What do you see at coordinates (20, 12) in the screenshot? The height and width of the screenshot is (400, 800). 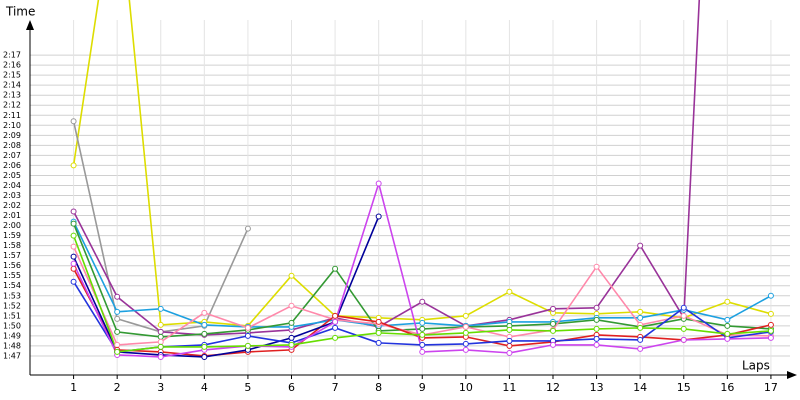 I see `y-axis-label: Time` at bounding box center [20, 12].